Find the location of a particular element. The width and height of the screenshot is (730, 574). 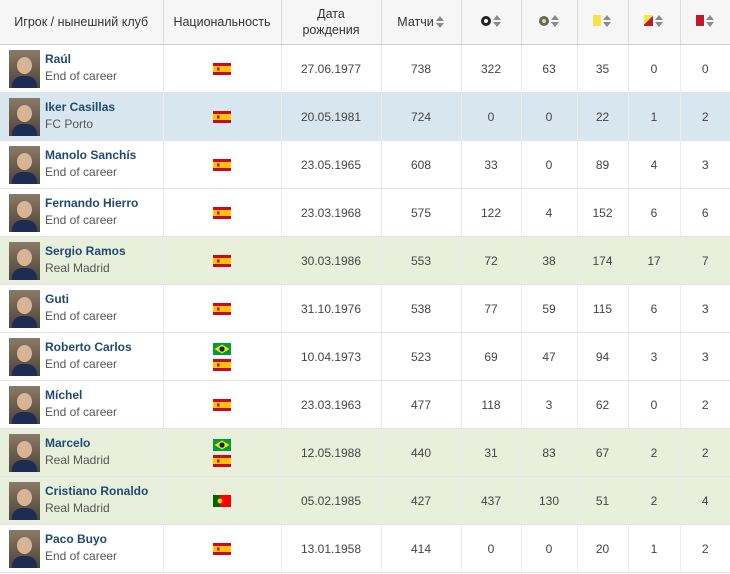

red-cards-column-header is located at coordinates (705, 22).